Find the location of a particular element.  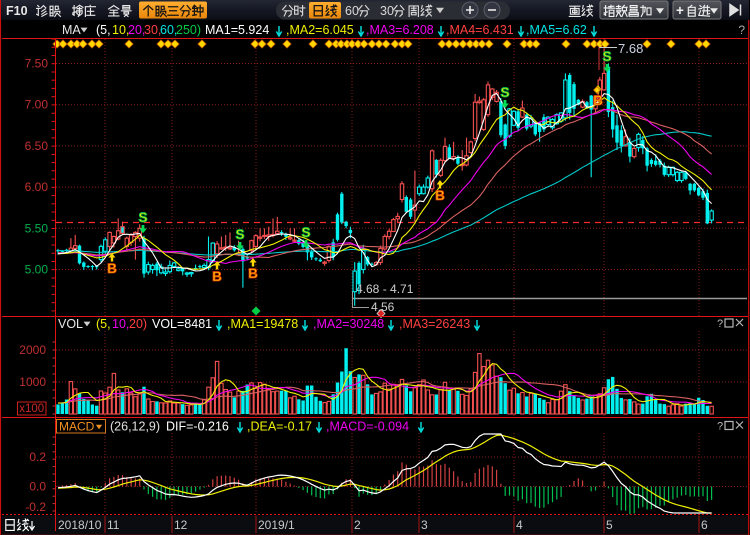

svg-text: 6.50 is located at coordinates (37, 146).